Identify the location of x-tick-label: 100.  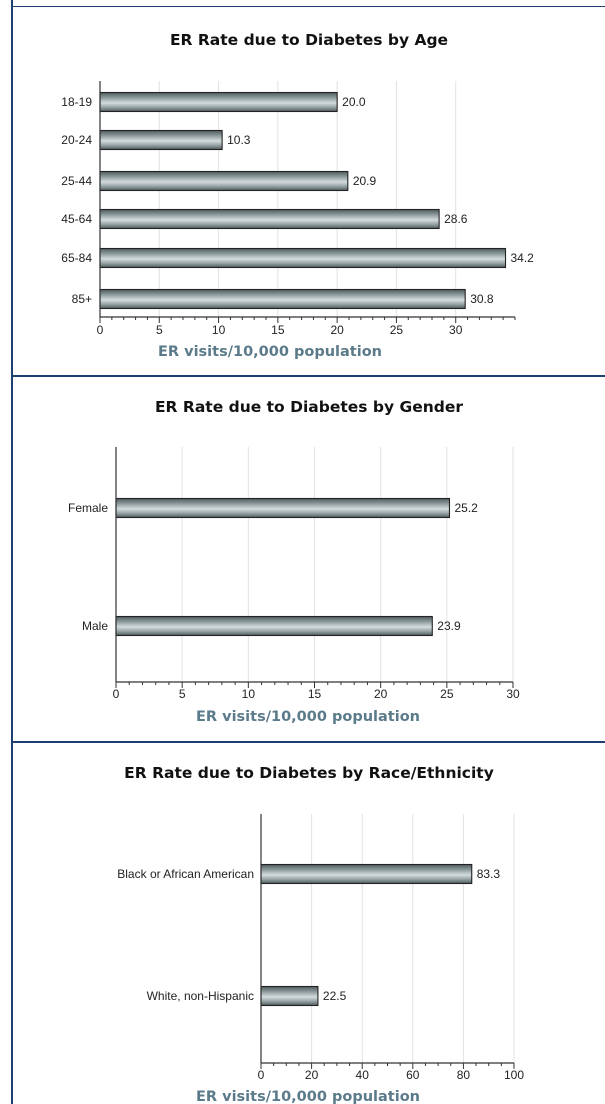
(514, 1075).